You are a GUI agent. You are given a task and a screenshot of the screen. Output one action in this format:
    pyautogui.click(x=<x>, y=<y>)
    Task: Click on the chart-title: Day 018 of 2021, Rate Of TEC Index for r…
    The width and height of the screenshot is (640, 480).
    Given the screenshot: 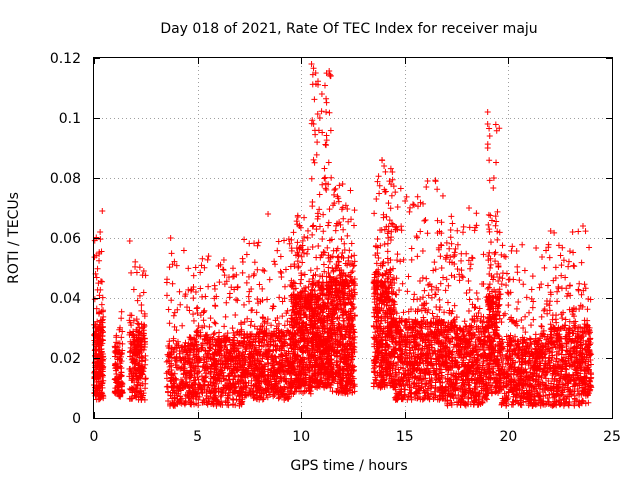 What is the action you would take?
    pyautogui.click(x=348, y=29)
    